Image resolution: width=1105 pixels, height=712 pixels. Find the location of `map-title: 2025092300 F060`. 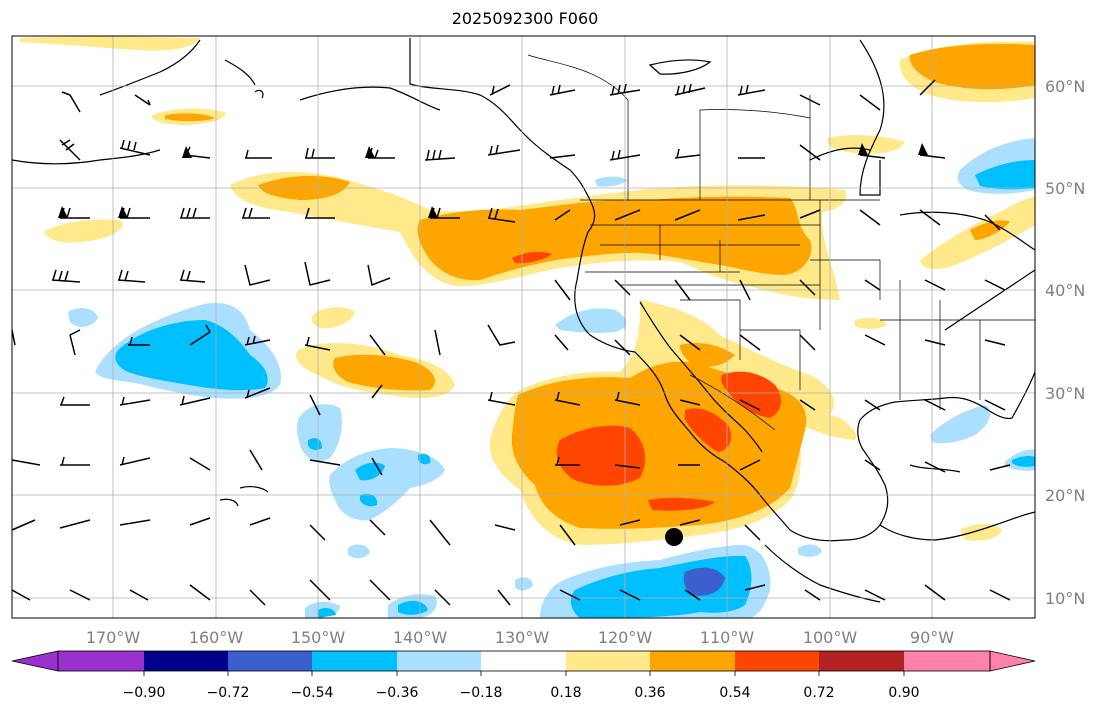

map-title: 2025092300 F060 is located at coordinates (525, 18).